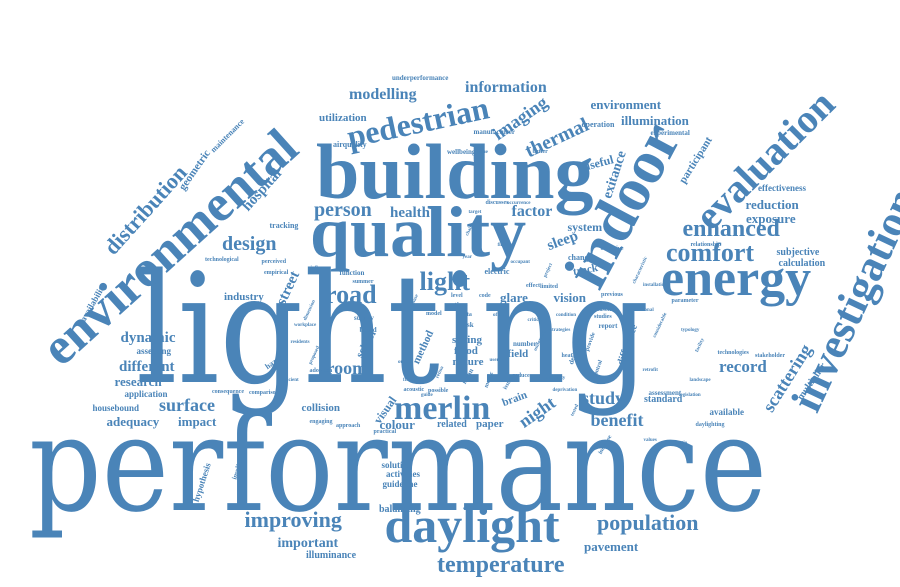 The image size is (900, 587). Describe the element at coordinates (494, 131) in the screenshot. I see `cloud-word-manufacturer: manufacturer` at that location.